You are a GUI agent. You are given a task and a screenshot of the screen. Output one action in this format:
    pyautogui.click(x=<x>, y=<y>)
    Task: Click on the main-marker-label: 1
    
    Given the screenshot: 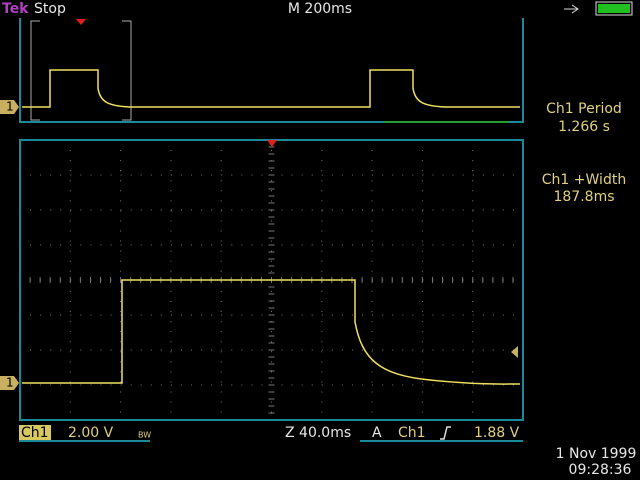 What is the action you would take?
    pyautogui.click(x=10, y=383)
    